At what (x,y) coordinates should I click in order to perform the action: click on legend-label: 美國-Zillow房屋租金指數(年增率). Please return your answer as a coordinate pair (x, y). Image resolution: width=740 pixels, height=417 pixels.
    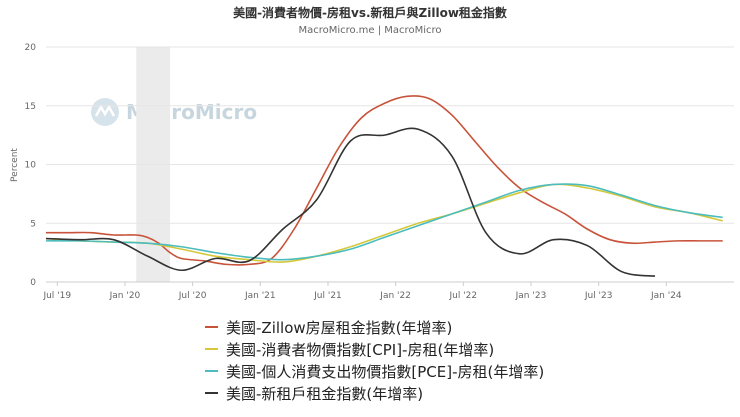
    Looking at the image, I should click on (339, 327).